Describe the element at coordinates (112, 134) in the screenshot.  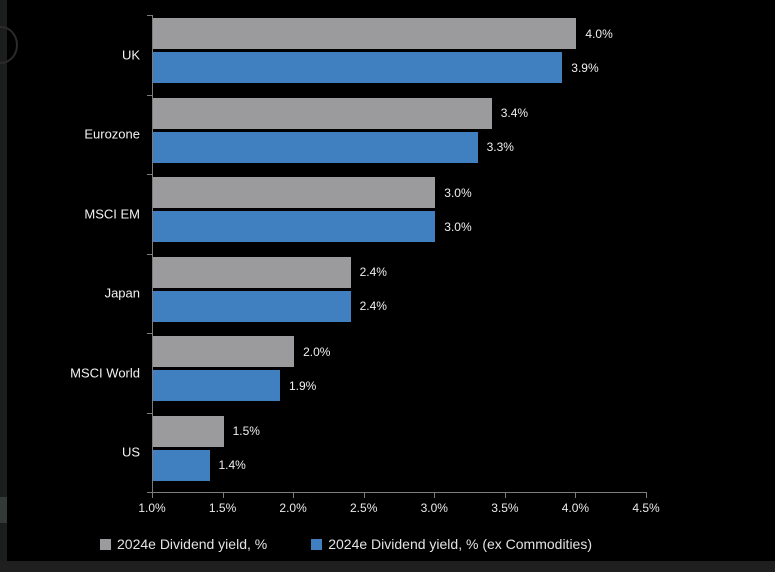
I see `category-label-eurozone: Eurozone` at that location.